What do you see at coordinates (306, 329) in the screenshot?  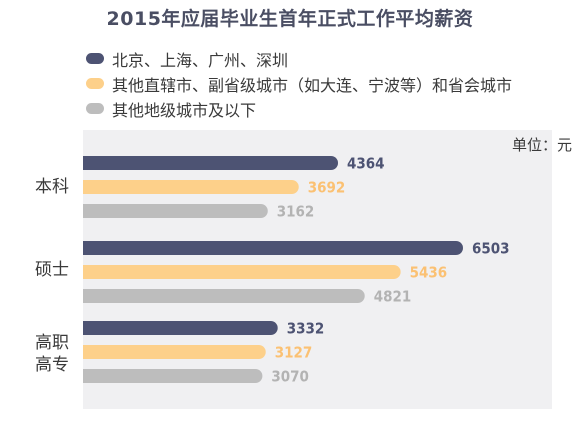 I see `value-label-vocational-tier1: 3332` at bounding box center [306, 329].